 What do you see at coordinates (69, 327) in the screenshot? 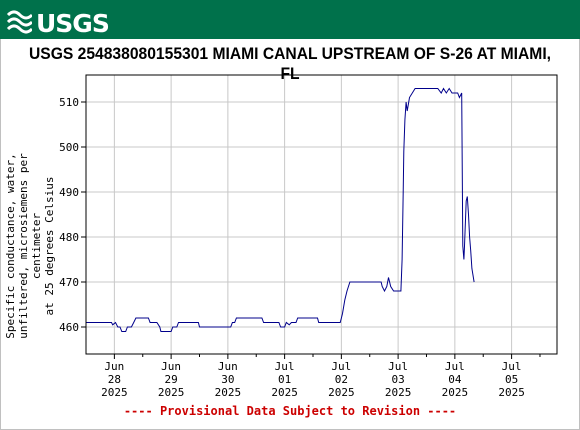
I see `y-tick-label: 460` at bounding box center [69, 327].